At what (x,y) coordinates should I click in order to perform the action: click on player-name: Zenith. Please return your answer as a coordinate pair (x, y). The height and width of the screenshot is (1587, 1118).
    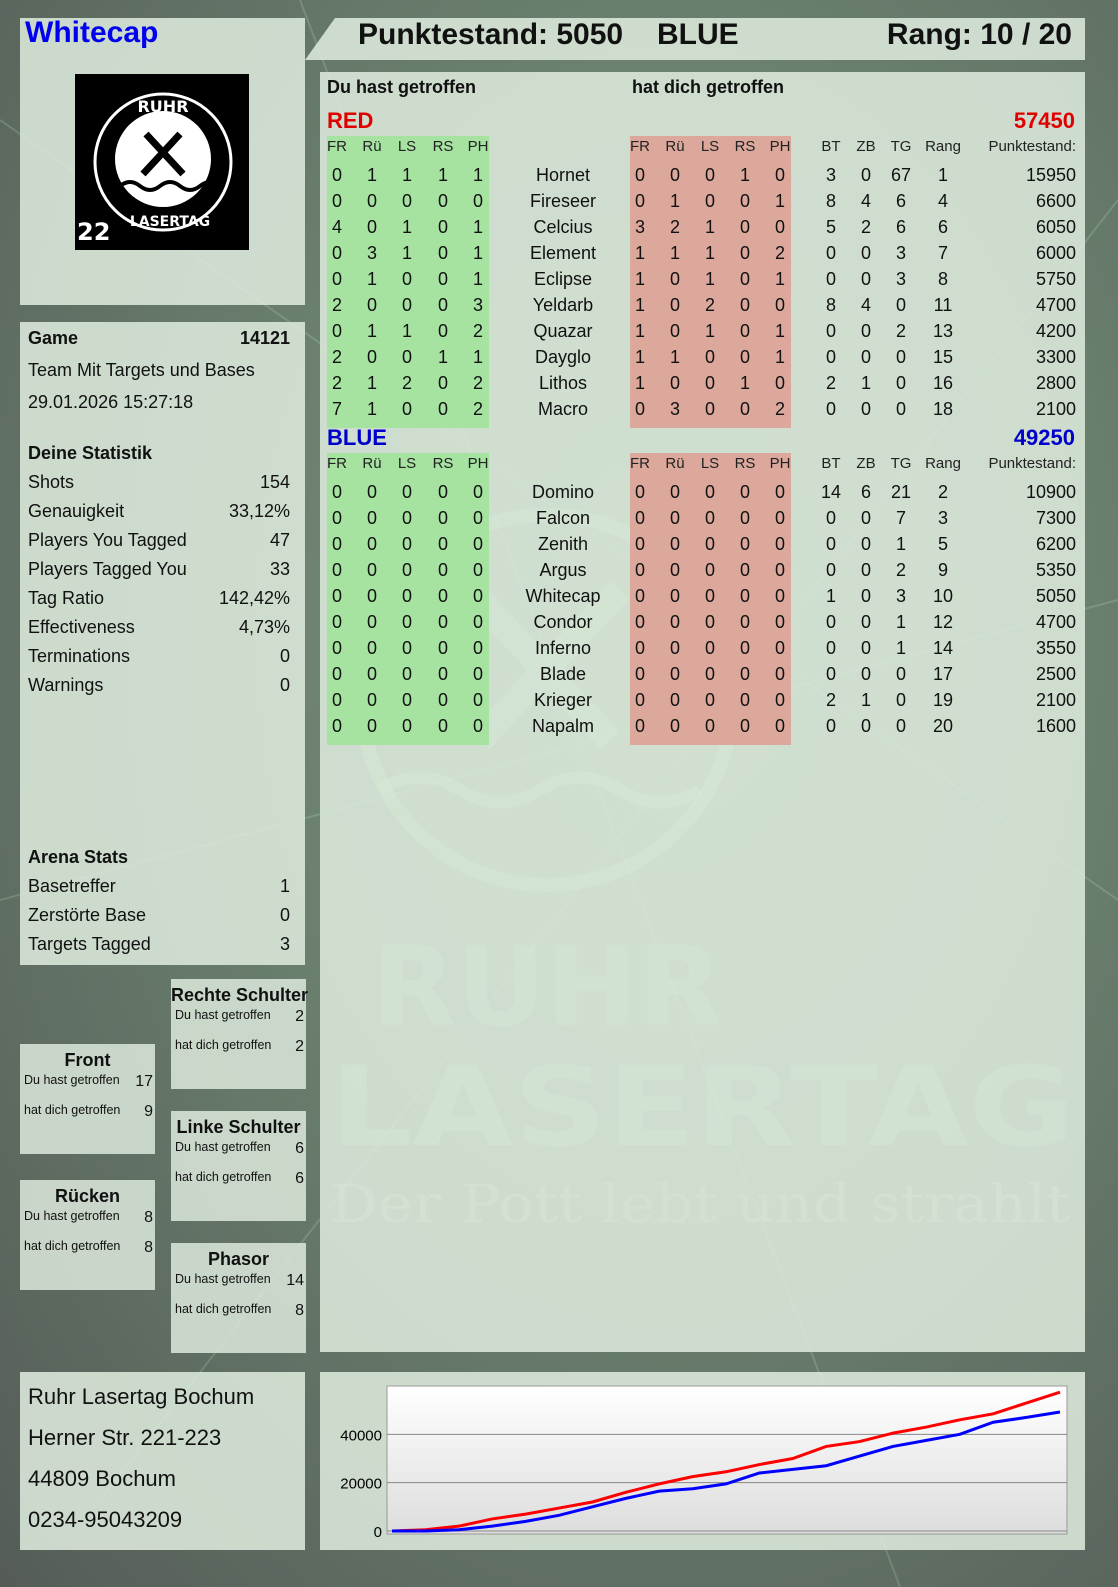
    Looking at the image, I should click on (563, 544).